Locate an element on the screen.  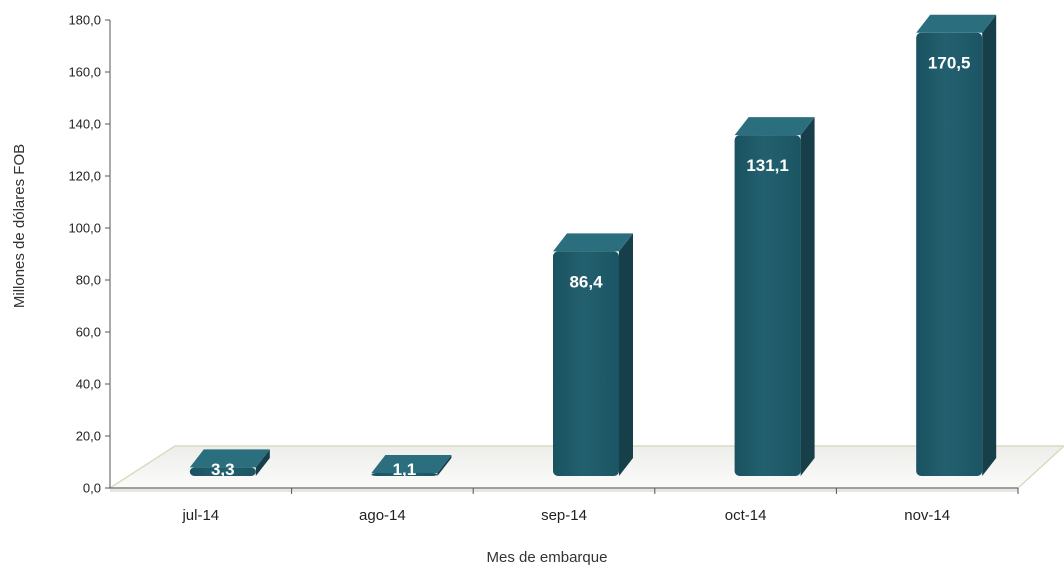
bar: 3,3 is located at coordinates (229, 464).